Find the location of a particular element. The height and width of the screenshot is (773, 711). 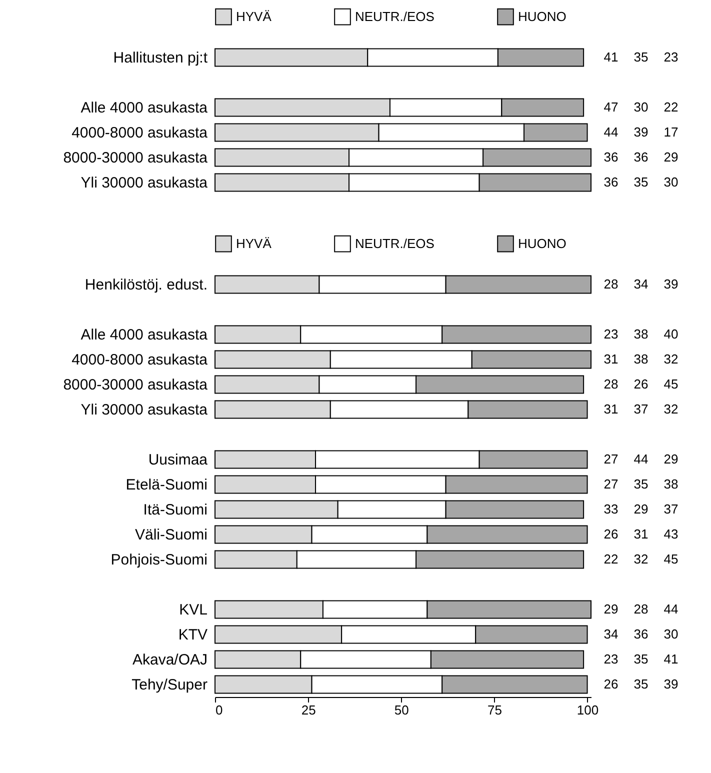

y-tick-label: Henkilöstöj. edust. is located at coordinates (146, 285).